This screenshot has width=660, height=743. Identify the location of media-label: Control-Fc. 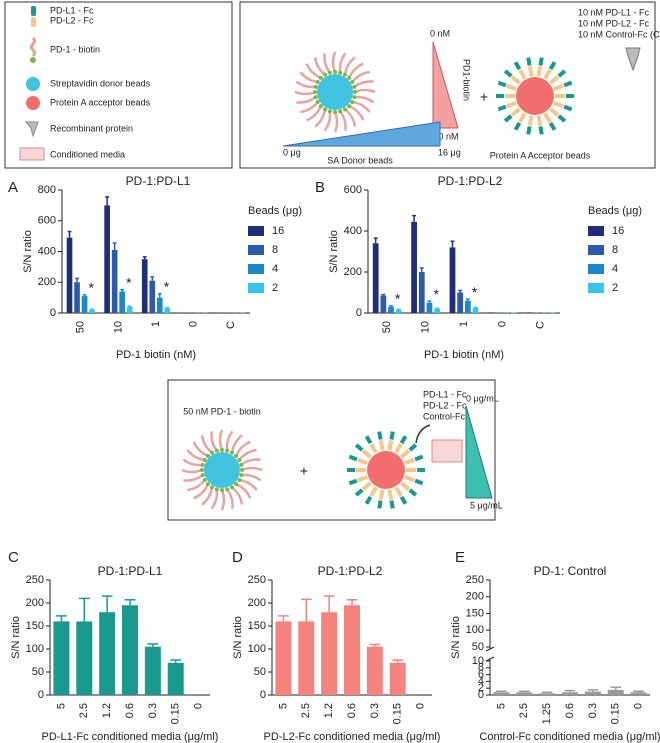
(444, 416).